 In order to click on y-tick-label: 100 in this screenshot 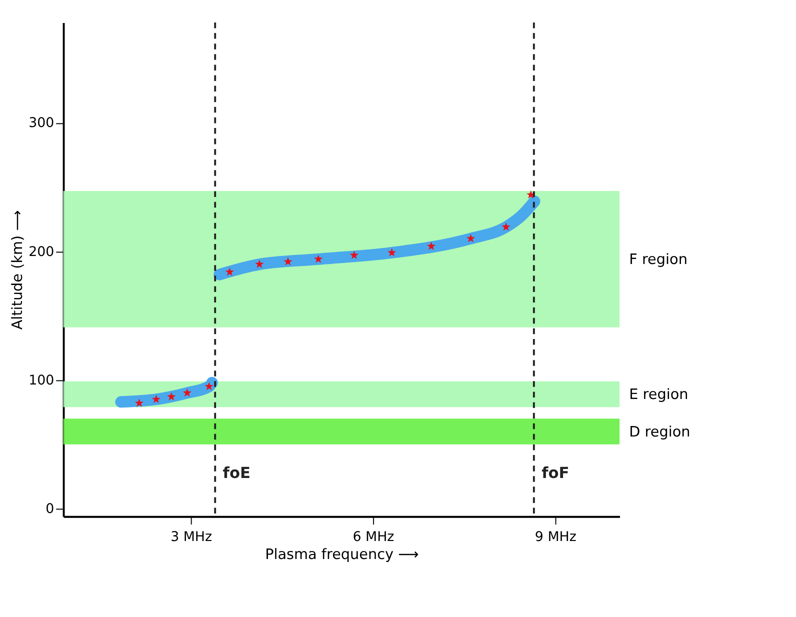, I will do `click(41, 380)`.